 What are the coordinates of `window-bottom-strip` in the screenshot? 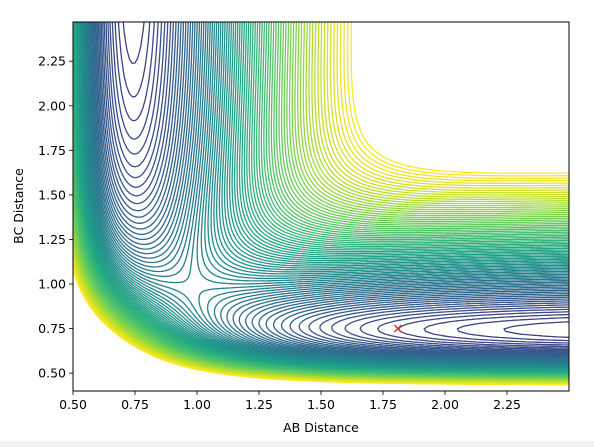 It's located at (297, 444).